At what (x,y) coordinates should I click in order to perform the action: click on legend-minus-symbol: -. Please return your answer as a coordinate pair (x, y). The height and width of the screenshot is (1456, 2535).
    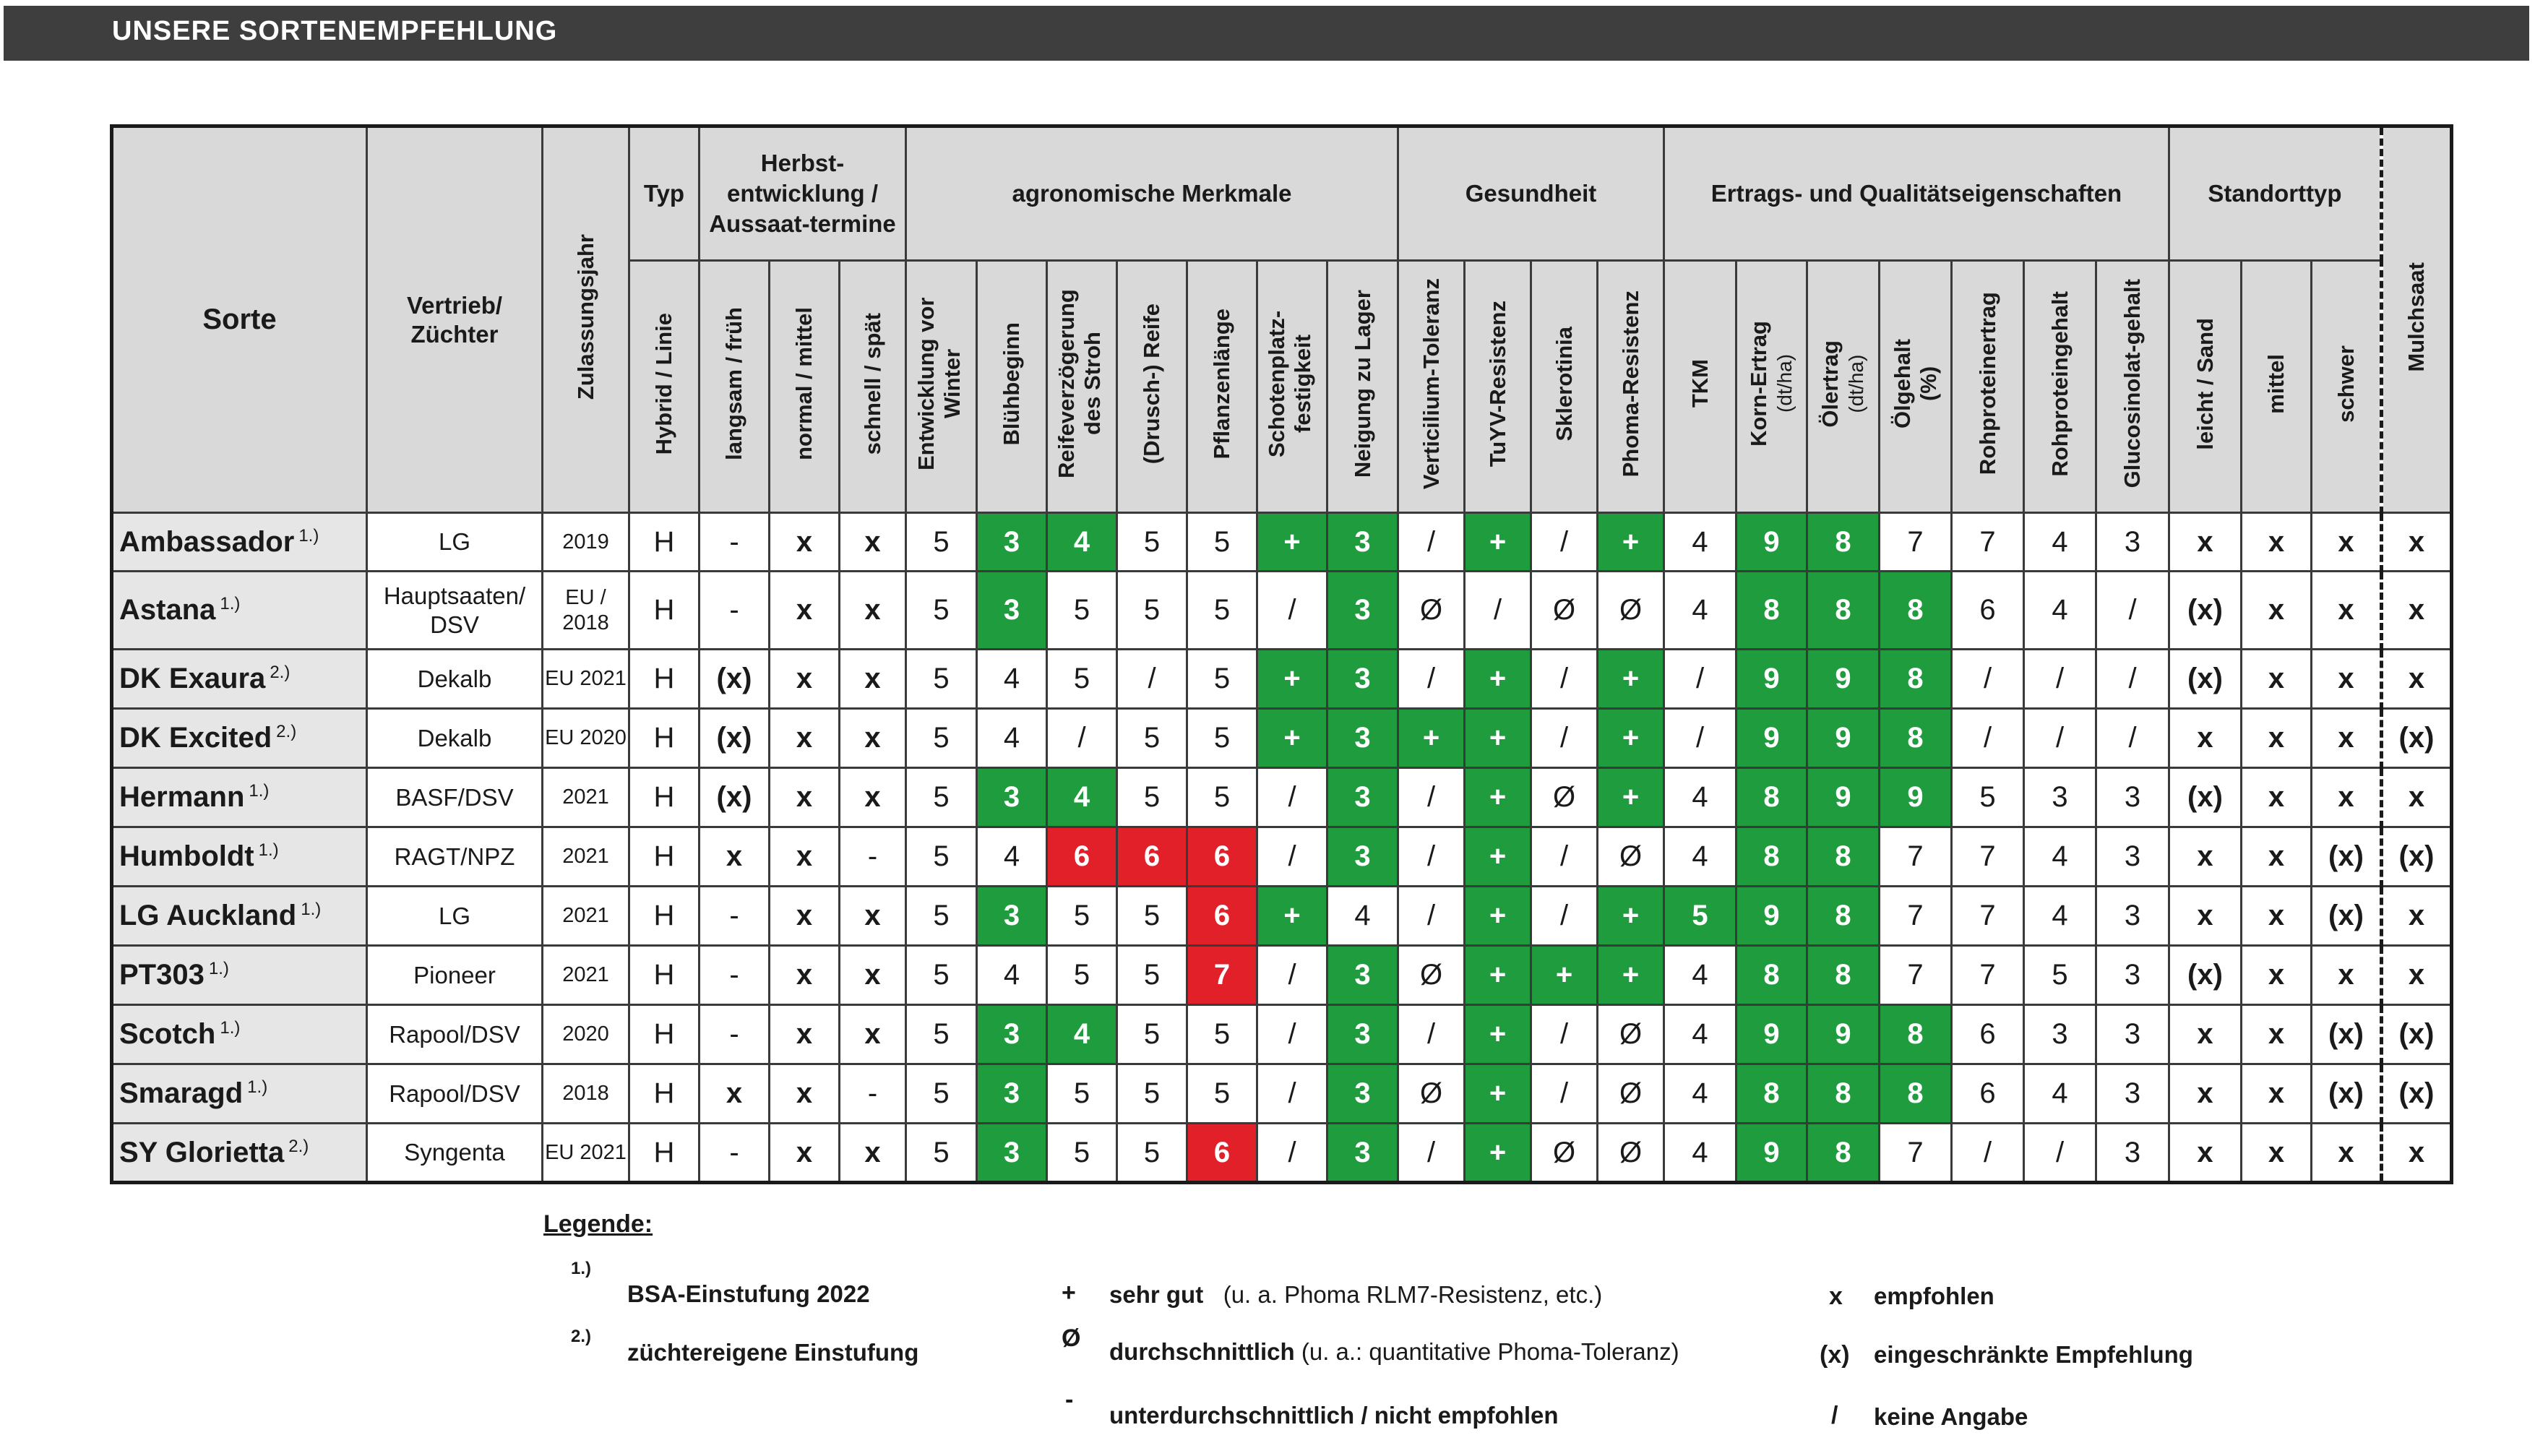
    Looking at the image, I should click on (1069, 1399).